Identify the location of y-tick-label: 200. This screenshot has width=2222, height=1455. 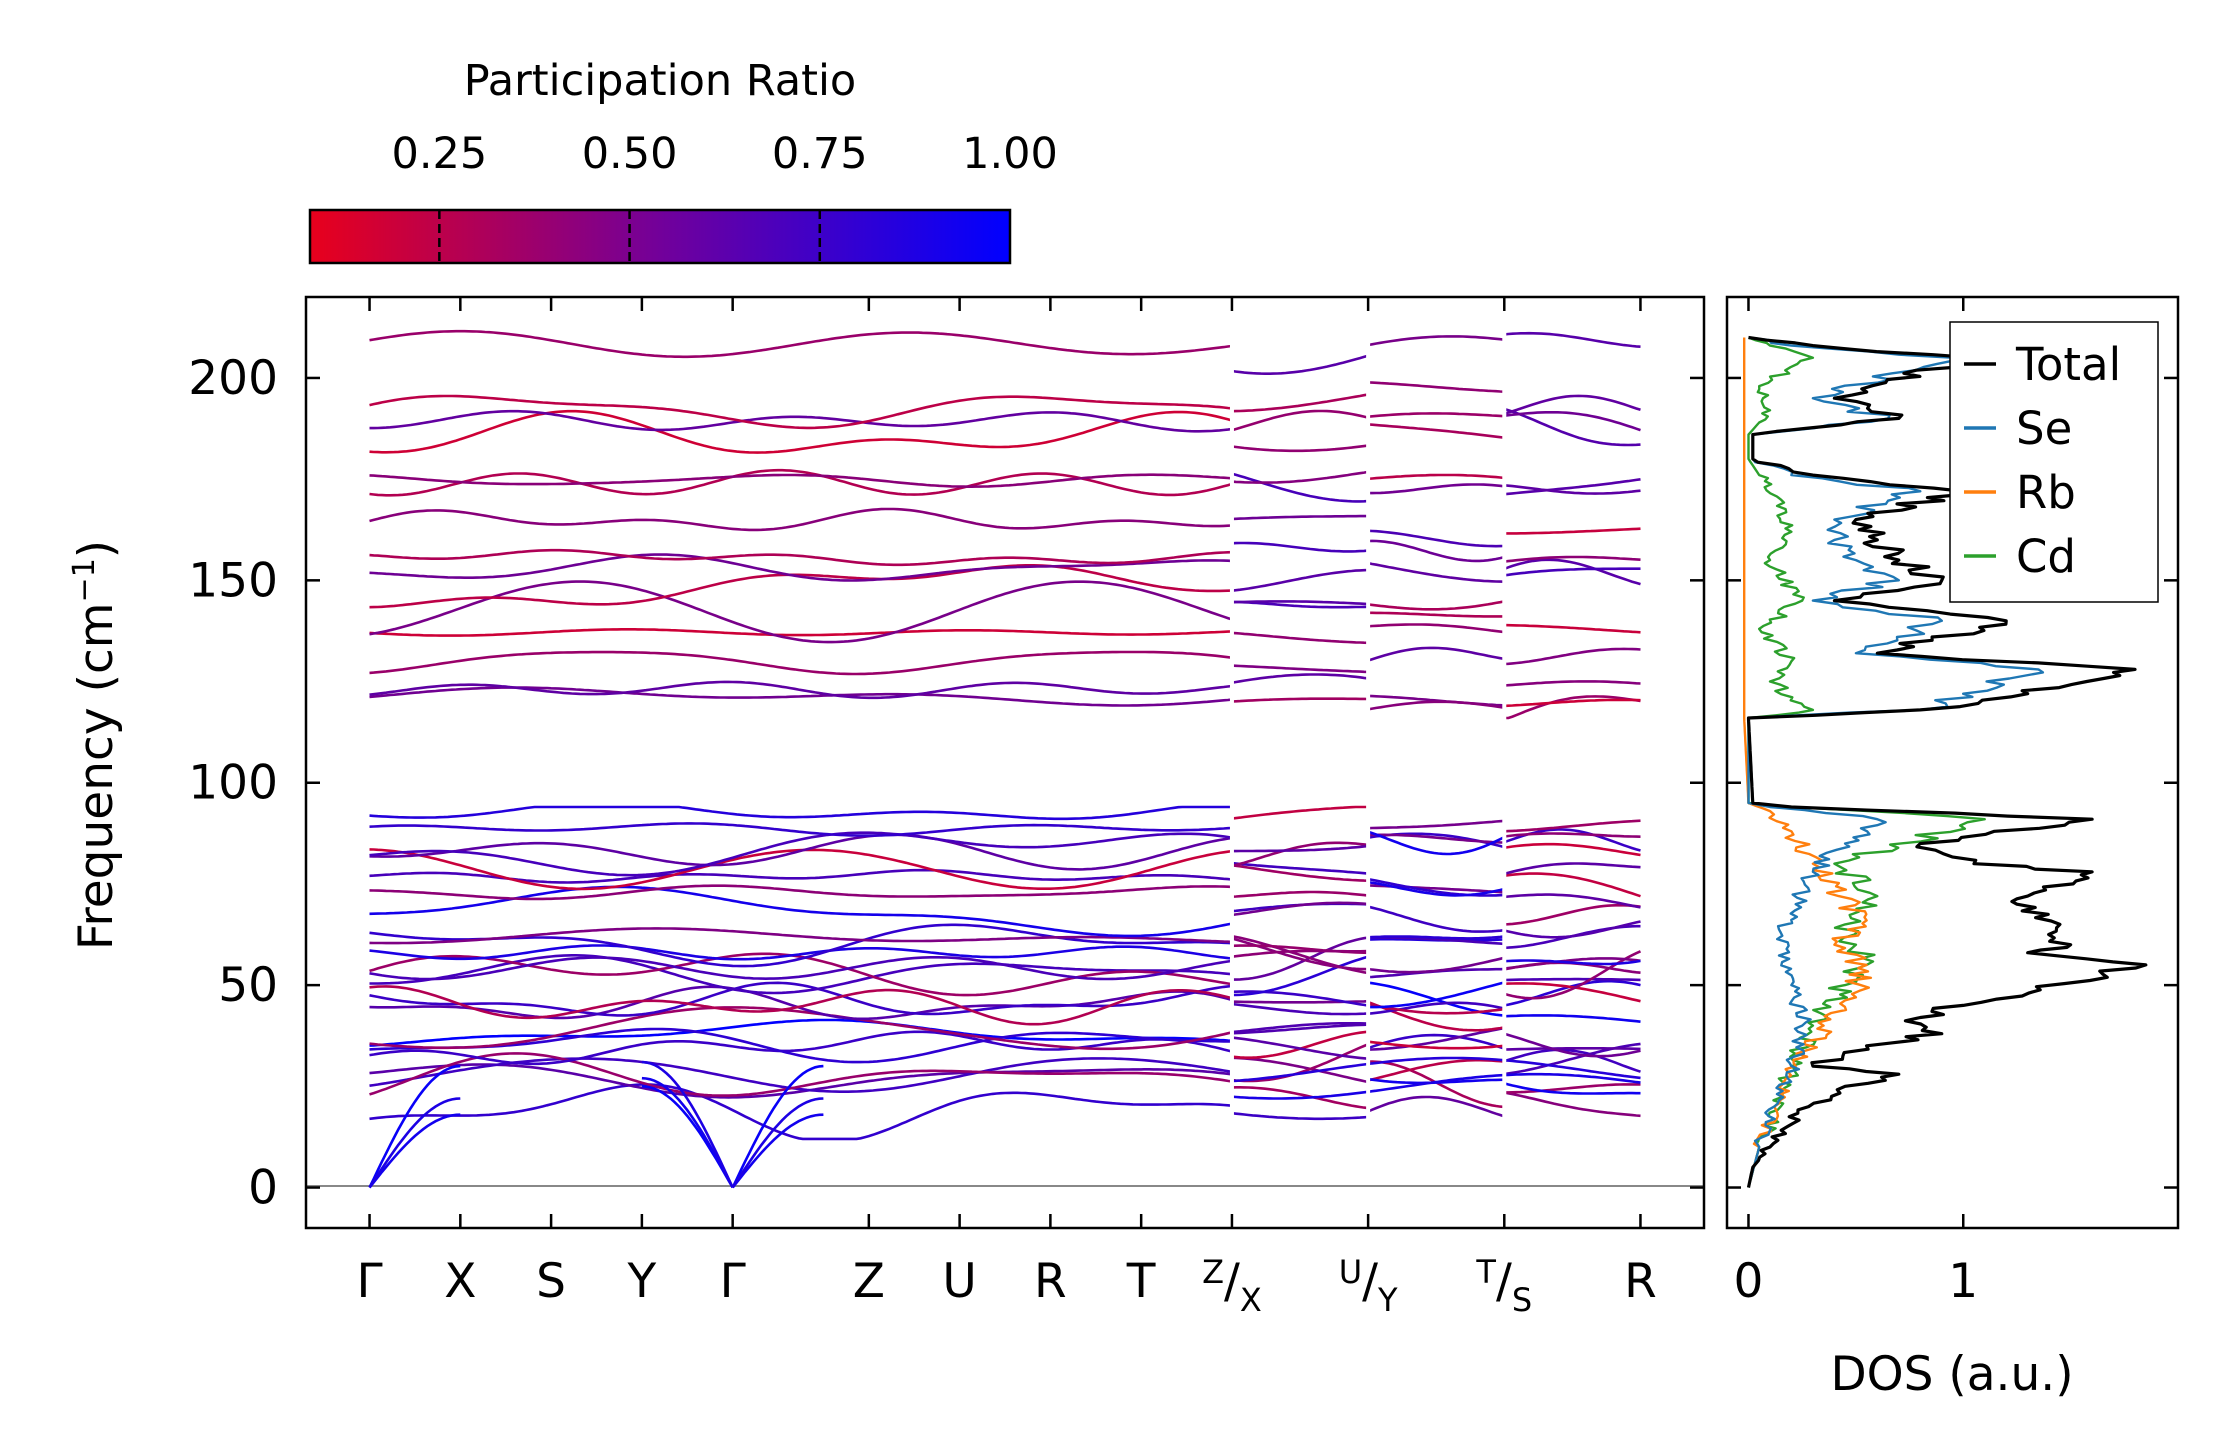
(233, 378).